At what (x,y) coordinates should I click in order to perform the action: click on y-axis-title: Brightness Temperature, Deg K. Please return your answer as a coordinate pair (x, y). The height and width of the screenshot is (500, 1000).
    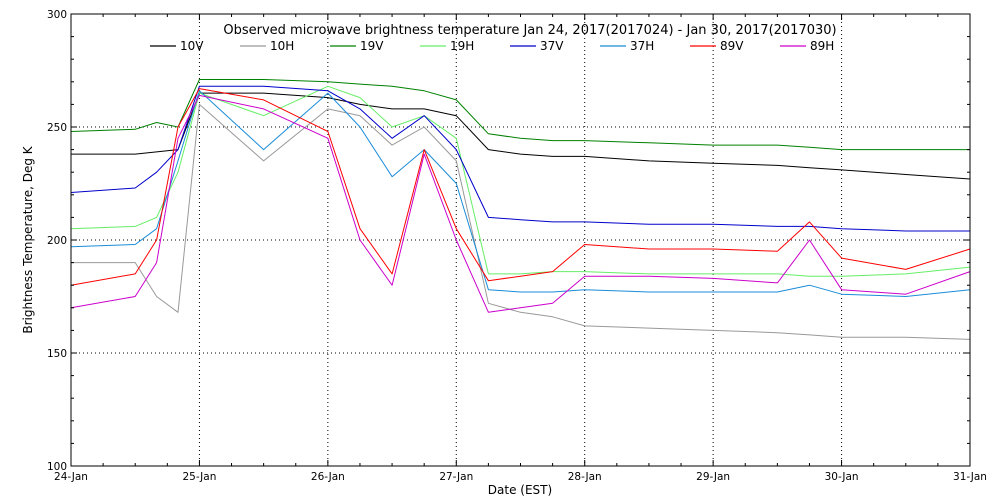
    Looking at the image, I should click on (28, 239).